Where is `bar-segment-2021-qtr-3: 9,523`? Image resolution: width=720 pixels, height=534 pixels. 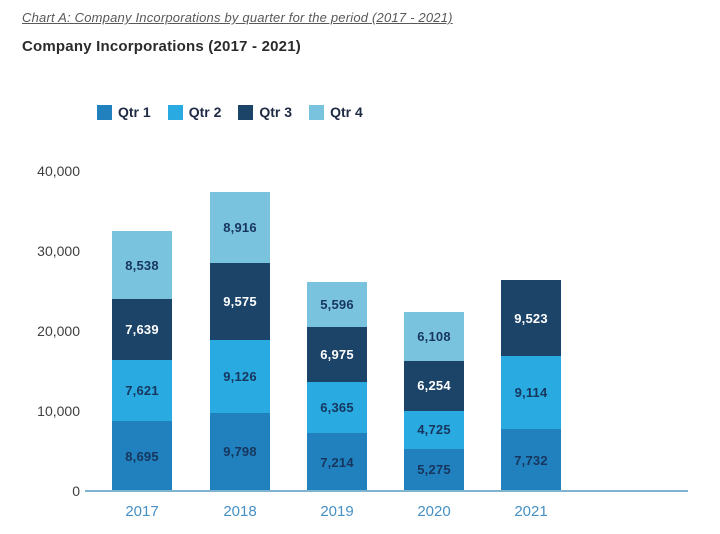
bar-segment-2021-qtr-3: 9,523 is located at coordinates (531, 318).